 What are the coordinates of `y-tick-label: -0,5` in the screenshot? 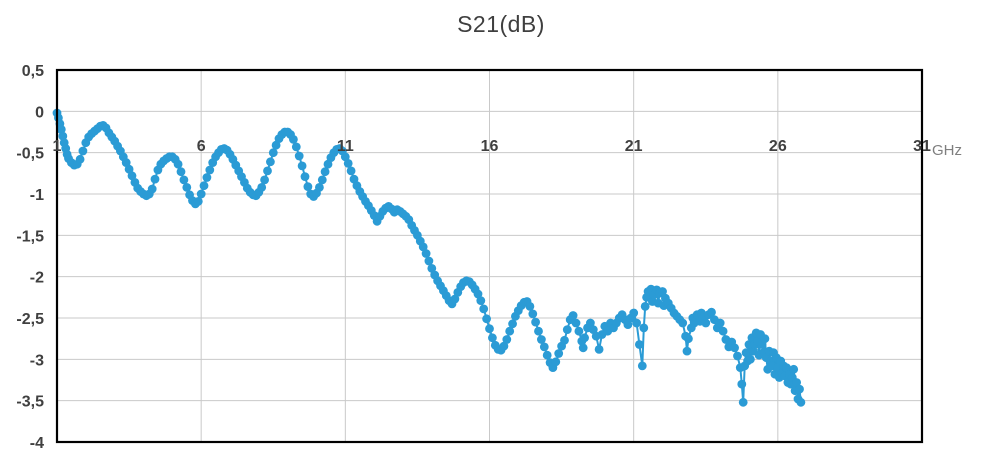 It's located at (30, 154).